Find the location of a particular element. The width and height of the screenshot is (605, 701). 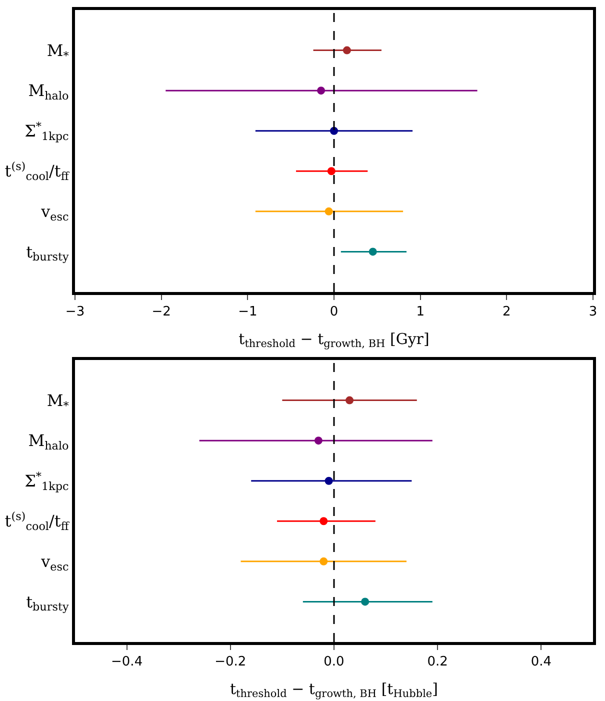

x-tick-label: 0 is located at coordinates (334, 312).